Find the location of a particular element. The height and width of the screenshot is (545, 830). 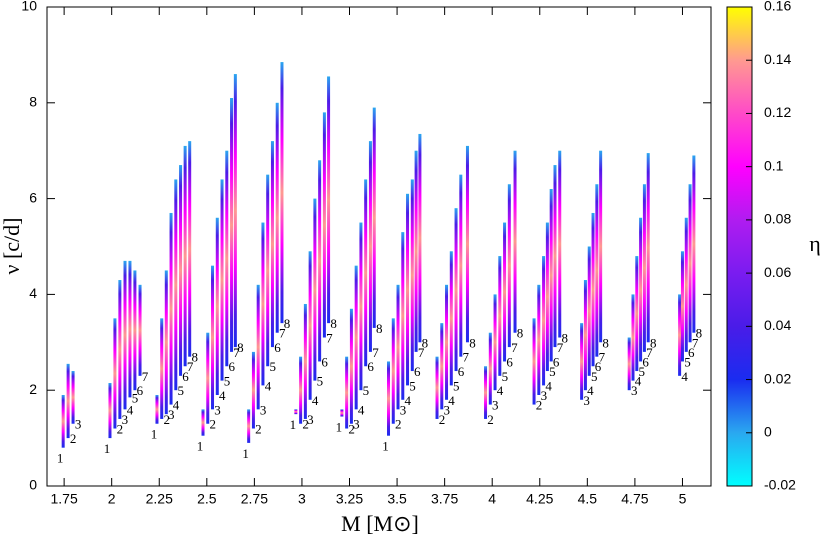

x-tick-label: 1.75 is located at coordinates (63, 499).